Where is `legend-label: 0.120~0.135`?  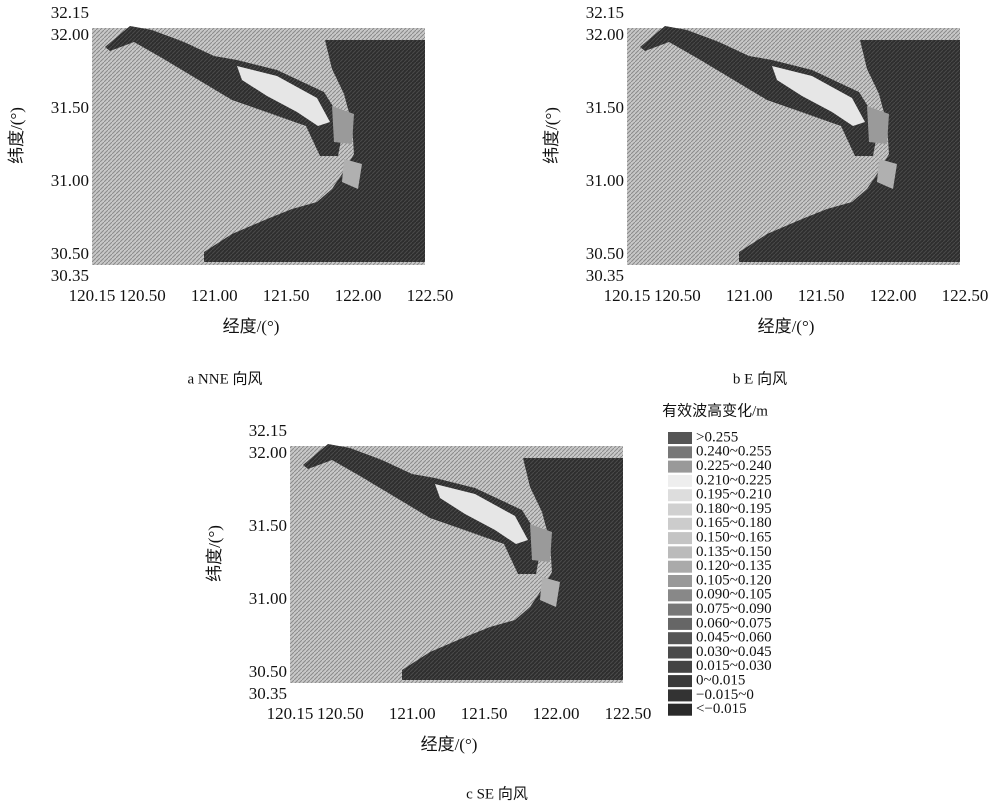
legend-label: 0.120~0.135 is located at coordinates (734, 566).